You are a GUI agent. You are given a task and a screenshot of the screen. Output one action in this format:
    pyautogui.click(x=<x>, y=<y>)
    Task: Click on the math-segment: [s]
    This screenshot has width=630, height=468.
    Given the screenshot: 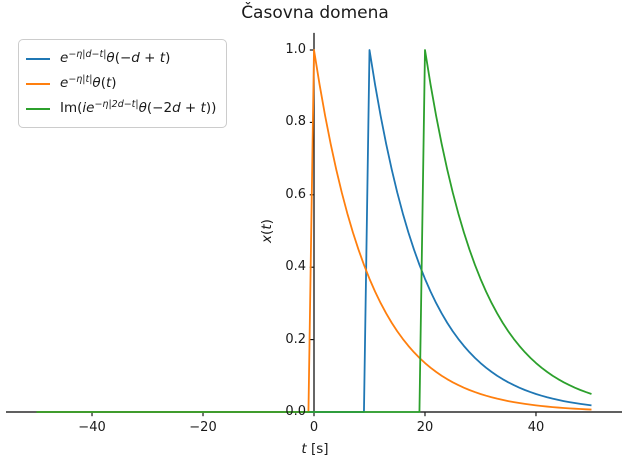 What is the action you would take?
    pyautogui.click(x=317, y=449)
    